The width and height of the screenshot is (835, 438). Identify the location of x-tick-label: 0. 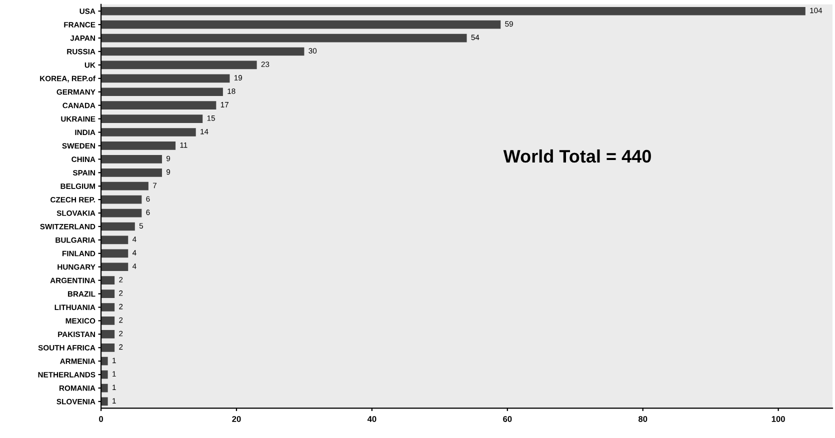
(101, 419).